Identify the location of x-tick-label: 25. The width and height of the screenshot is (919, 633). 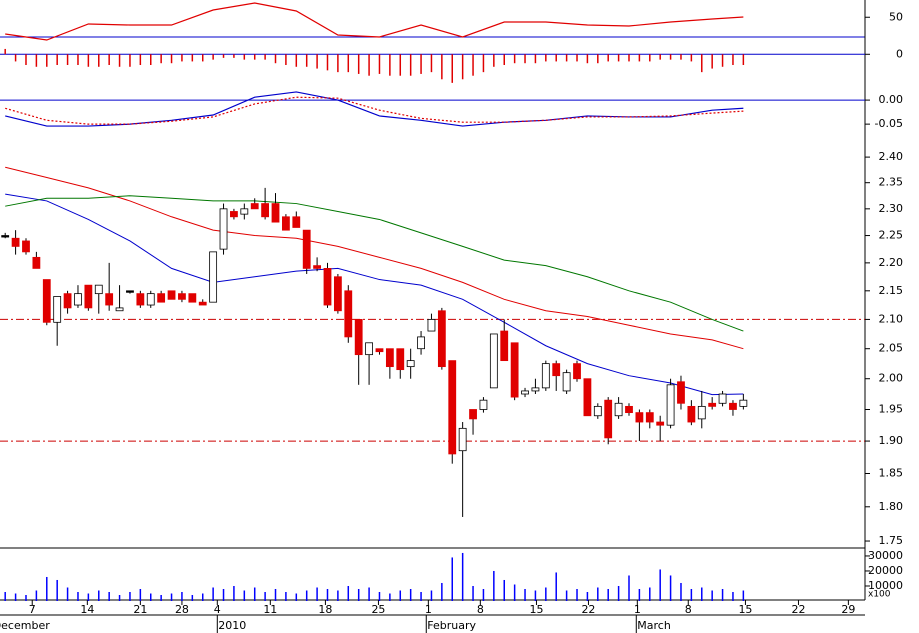
(378, 609).